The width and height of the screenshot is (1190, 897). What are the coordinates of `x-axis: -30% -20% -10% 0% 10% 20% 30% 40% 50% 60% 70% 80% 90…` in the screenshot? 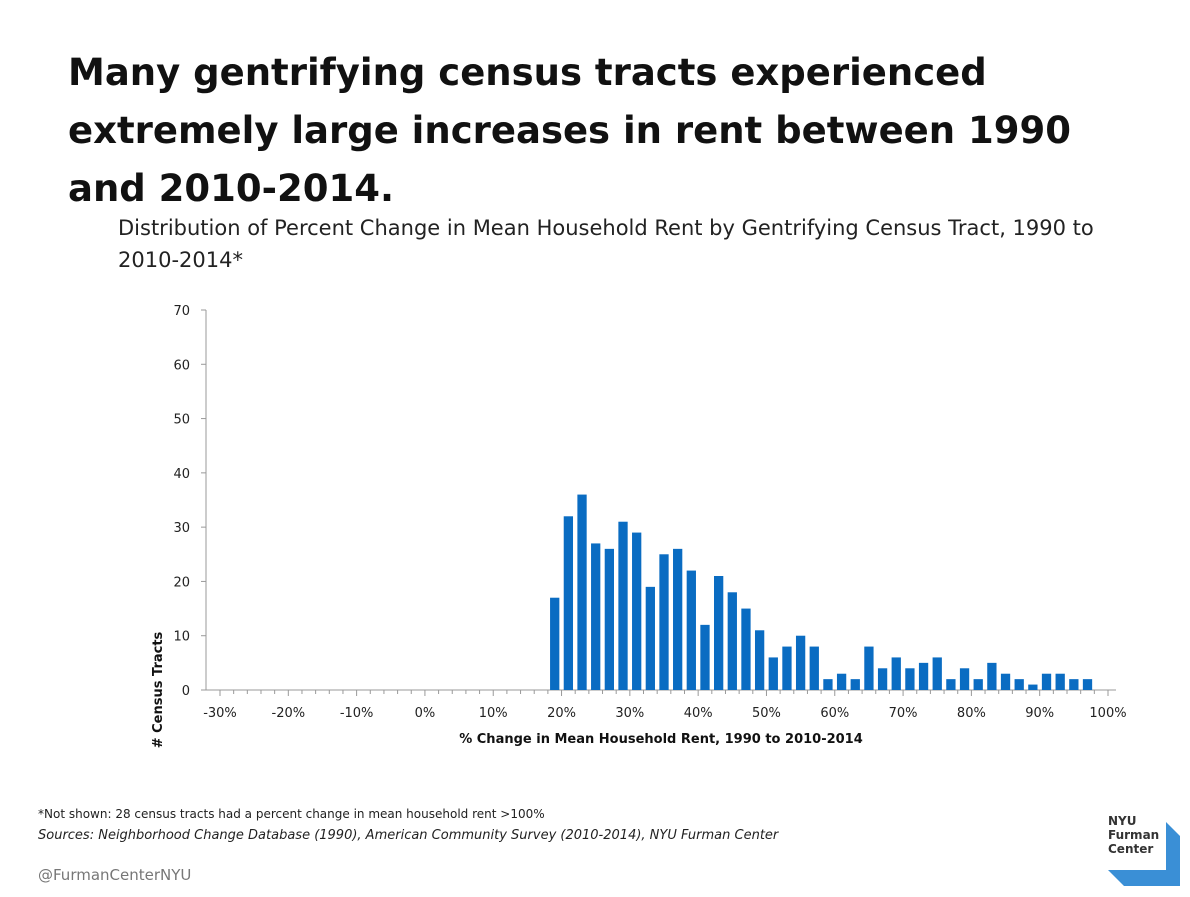 It's located at (665, 705).